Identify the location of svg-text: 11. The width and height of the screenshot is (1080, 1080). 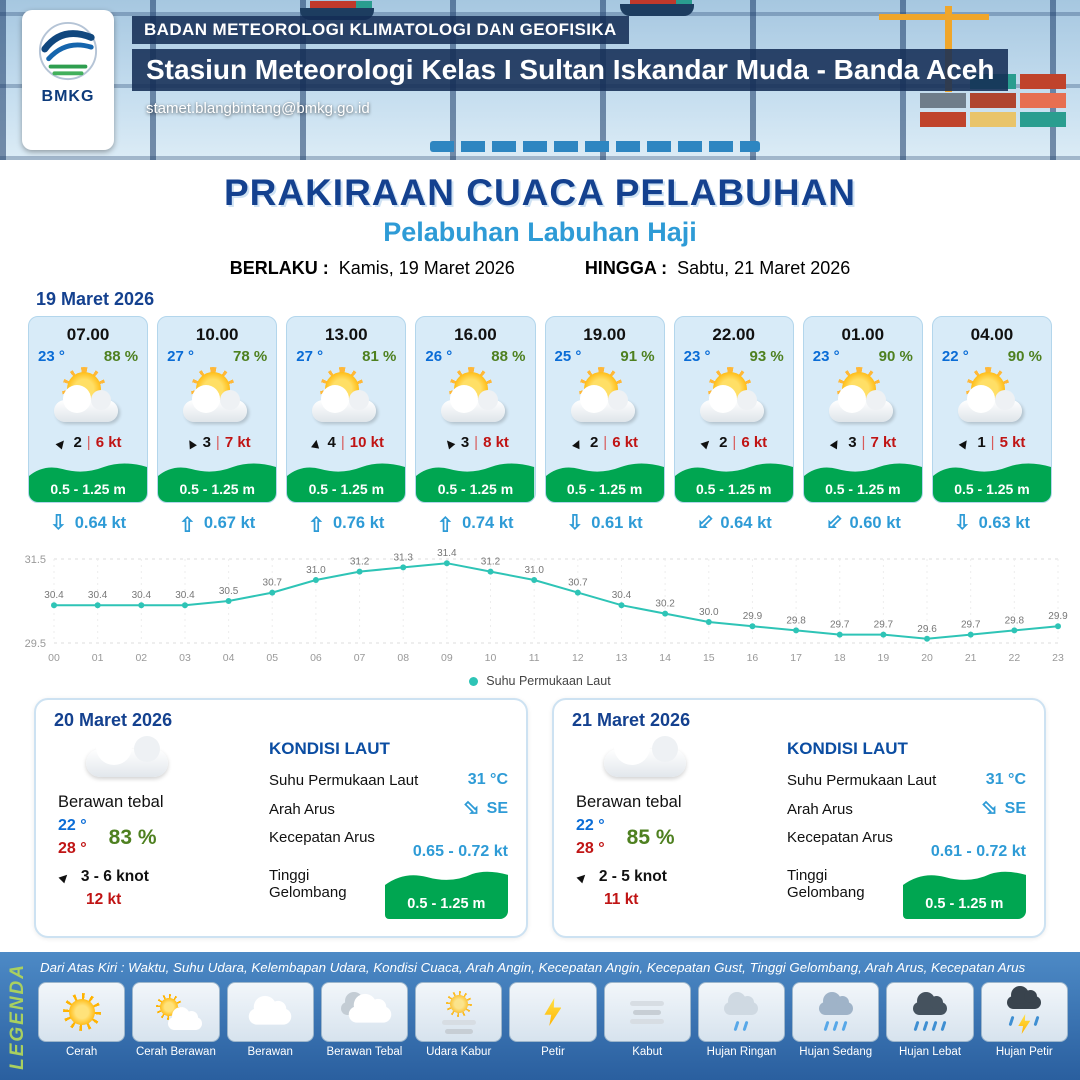
(534, 658).